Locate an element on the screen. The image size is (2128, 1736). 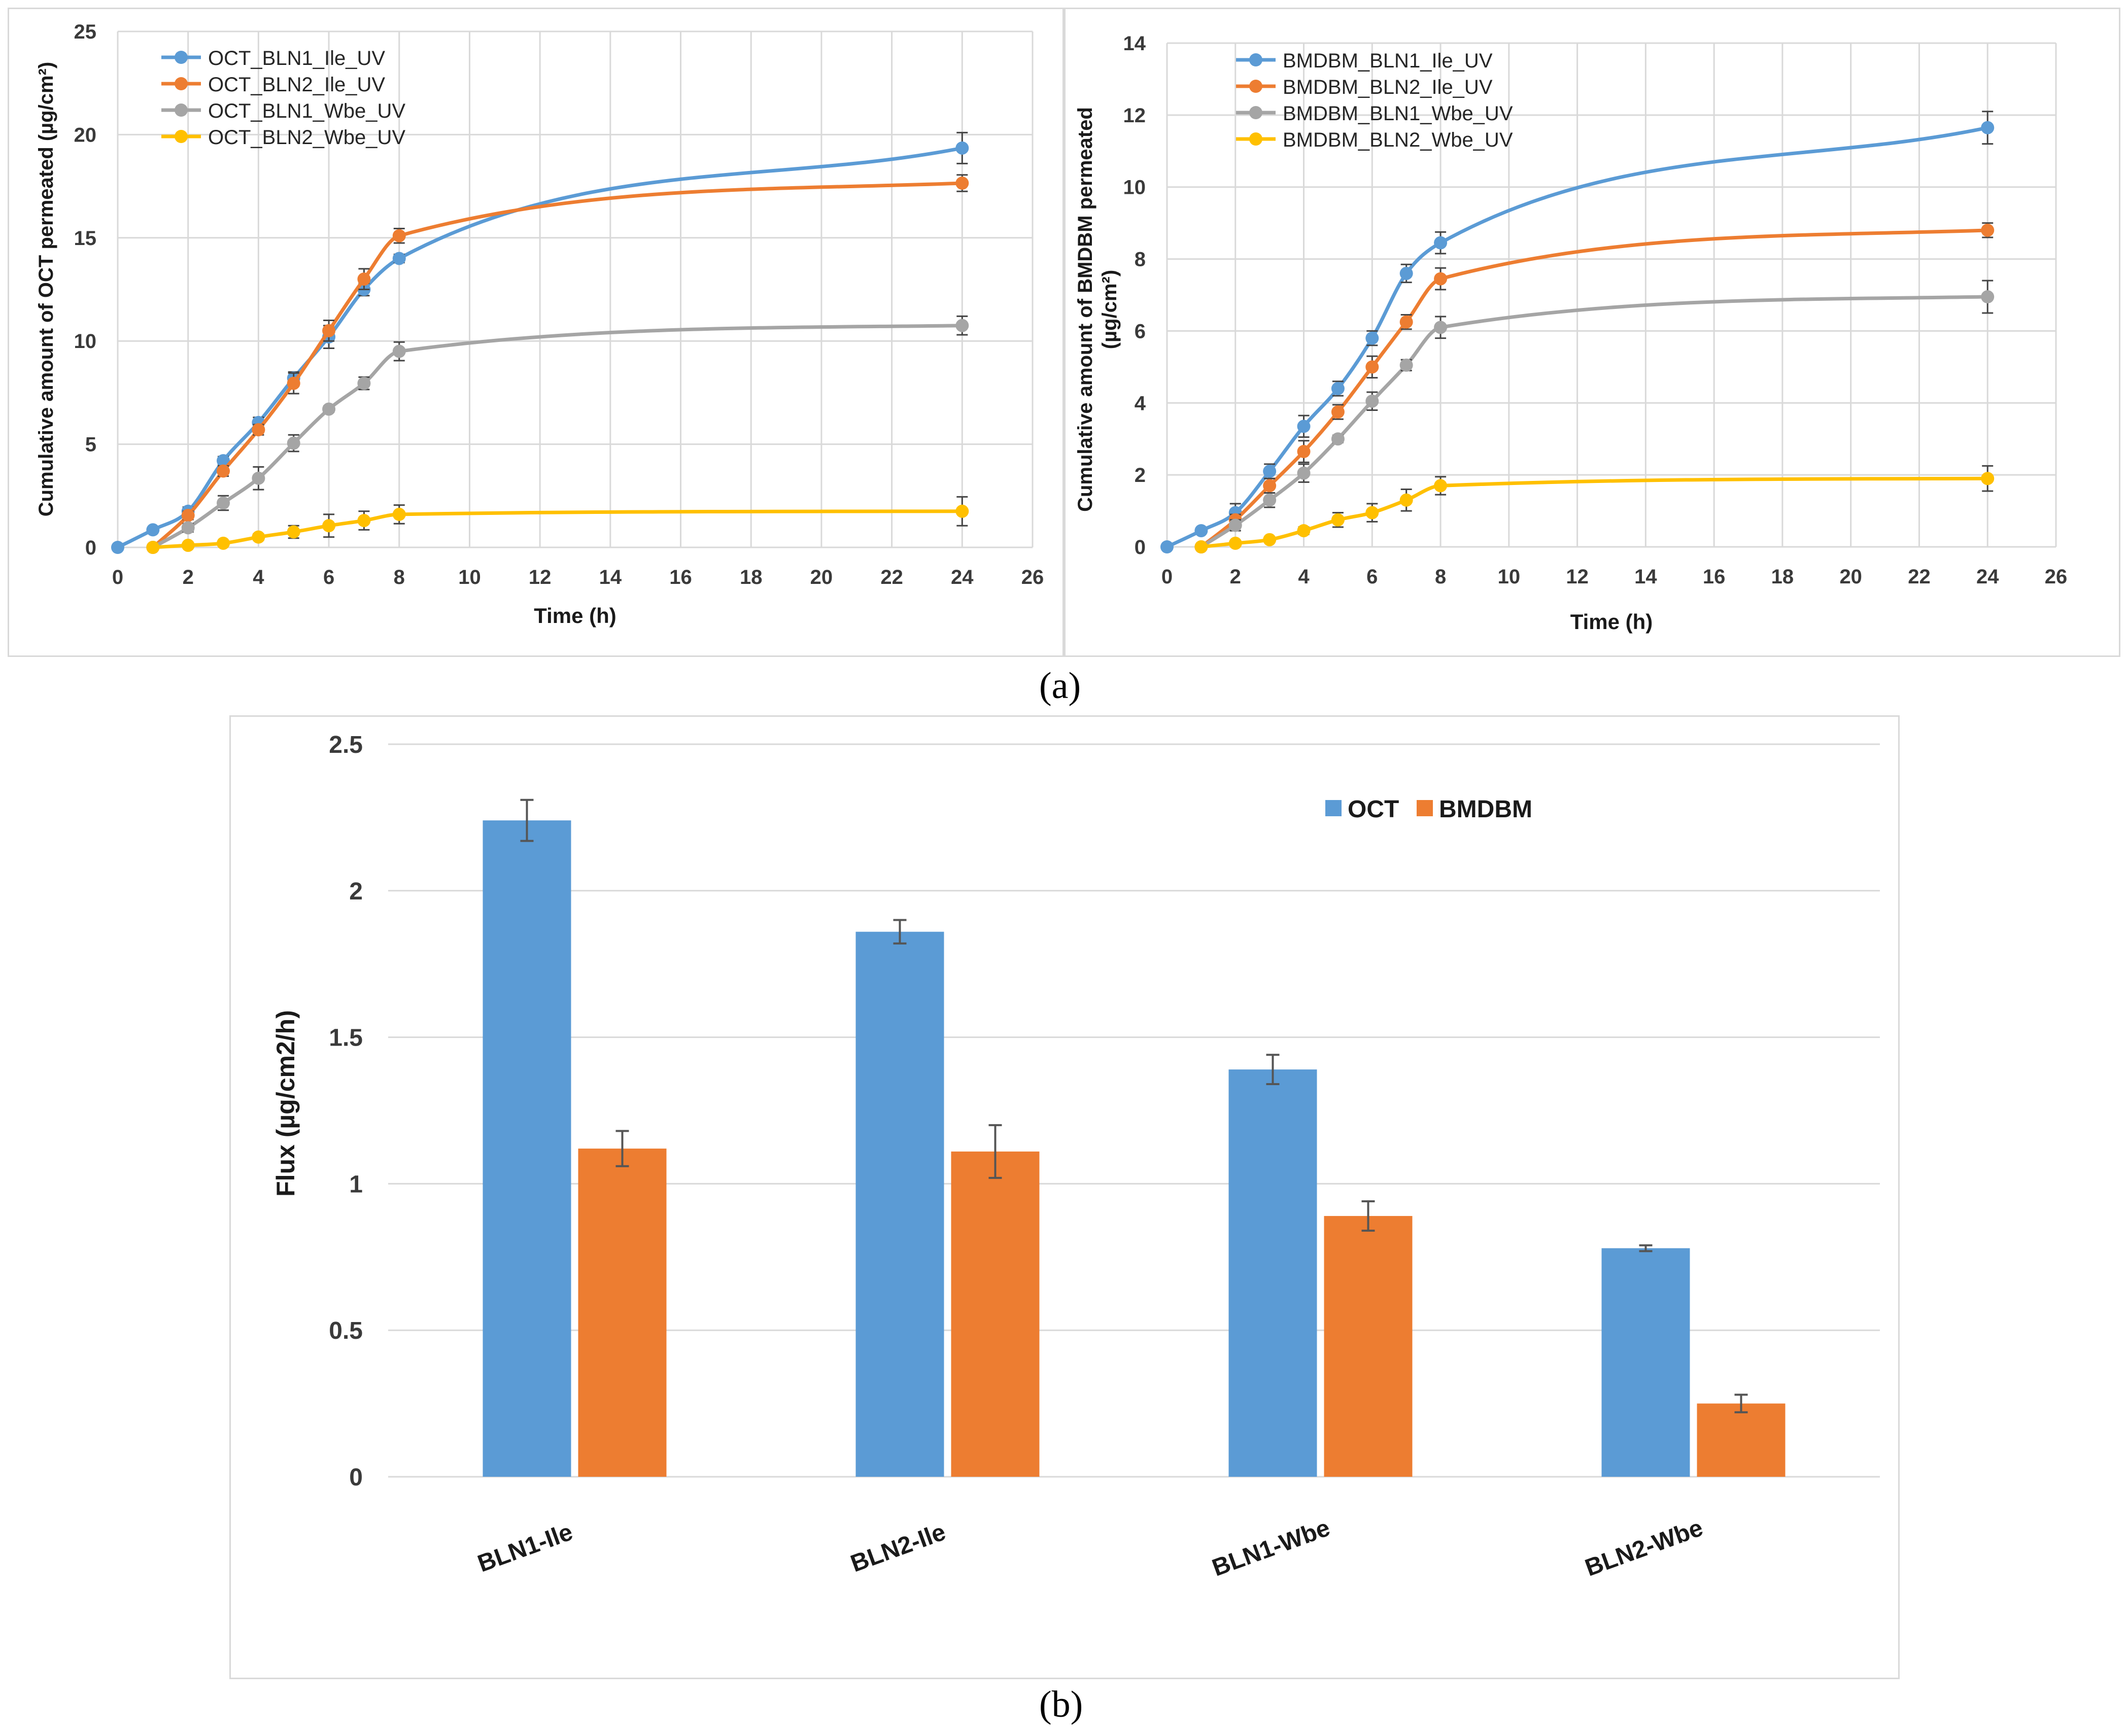
x-tick-label: 20 is located at coordinates (822, 577).